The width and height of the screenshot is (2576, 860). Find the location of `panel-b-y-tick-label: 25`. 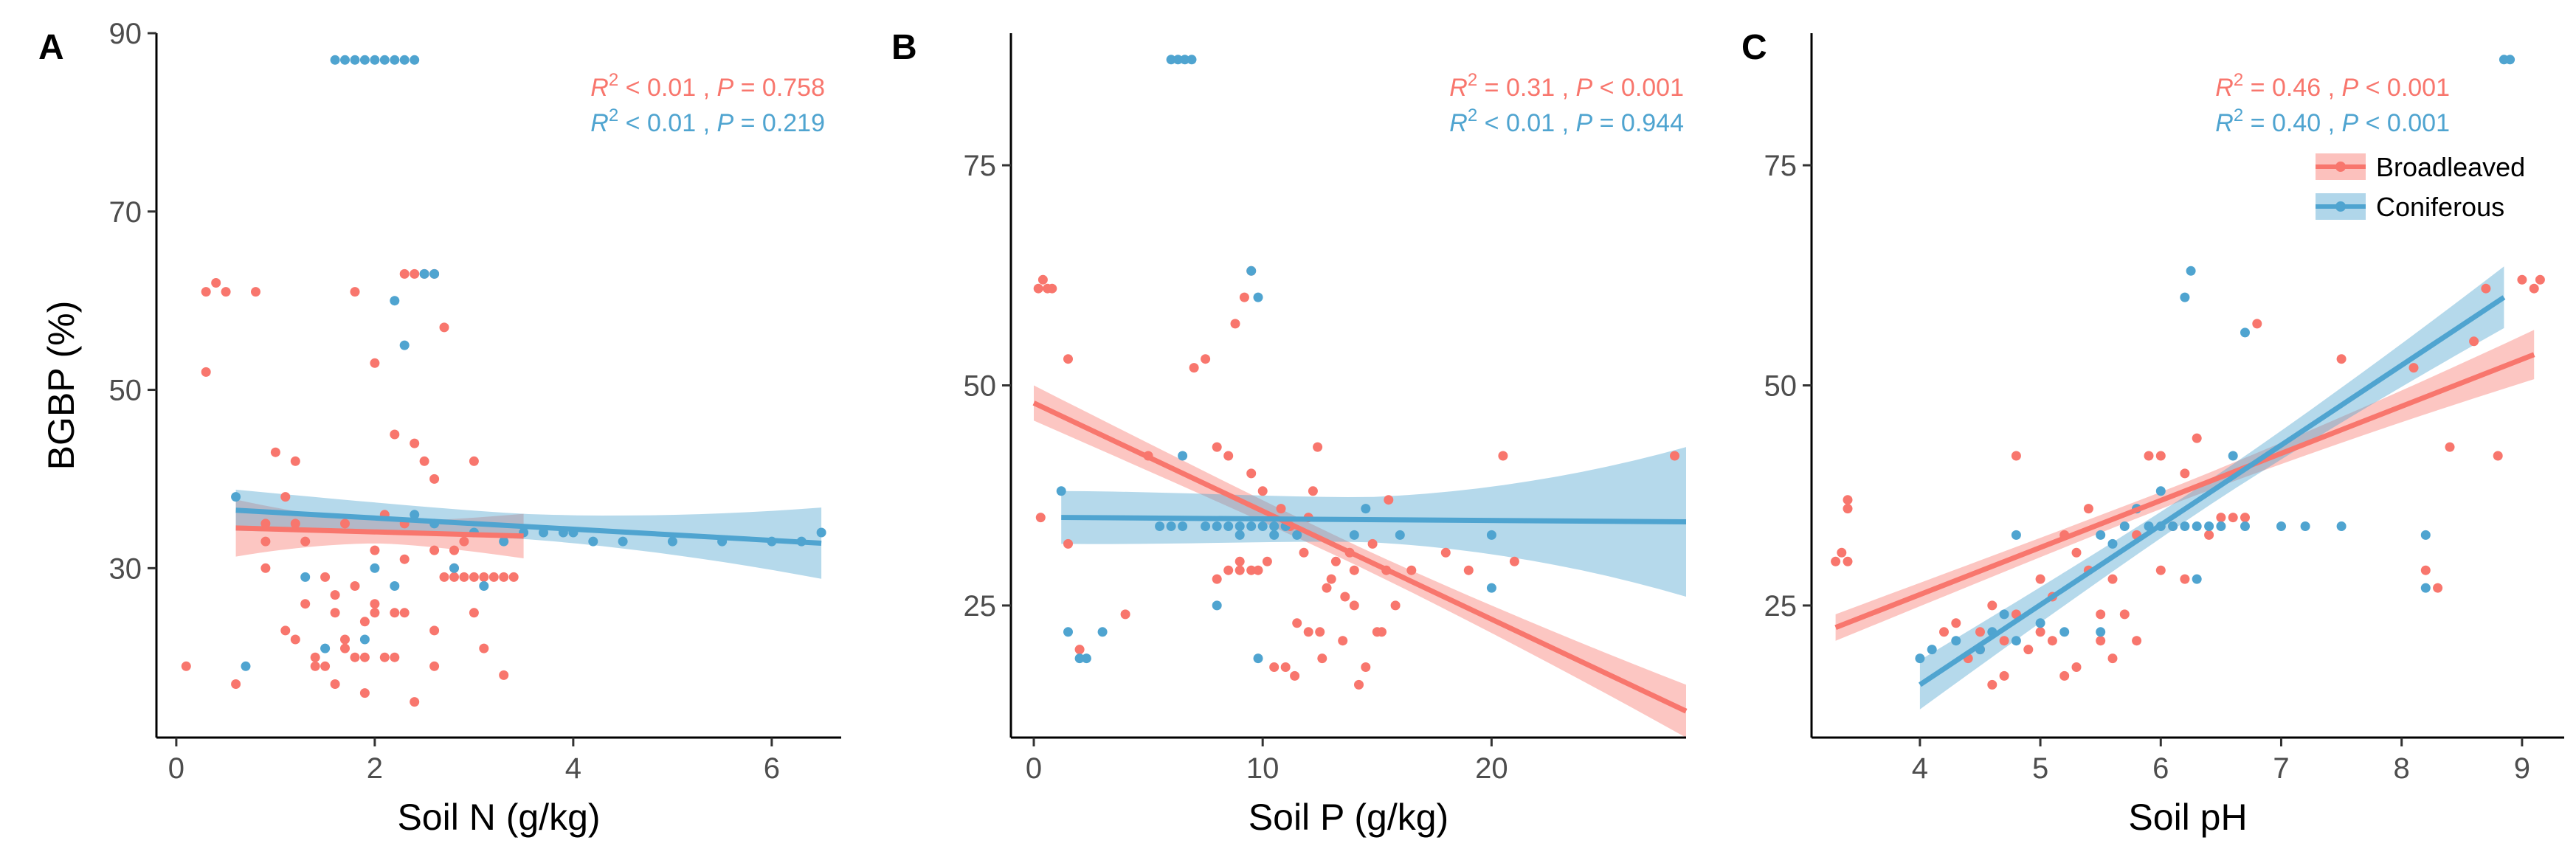

panel-b-y-tick-label: 25 is located at coordinates (980, 606).